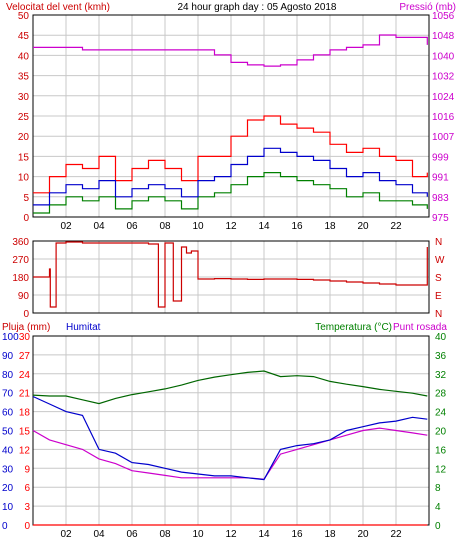 Image resolution: width=459 pixels, height=554 pixels. What do you see at coordinates (440, 218) in the screenshot?
I see `pressure-tick-label: 975` at bounding box center [440, 218].